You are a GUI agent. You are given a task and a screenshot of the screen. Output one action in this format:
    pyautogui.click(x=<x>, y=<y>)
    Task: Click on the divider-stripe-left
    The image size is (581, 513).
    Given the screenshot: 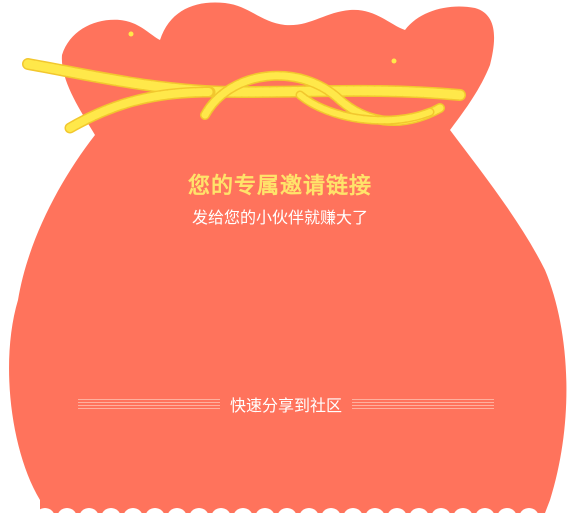 What is the action you would take?
    pyautogui.click(x=149, y=404)
    